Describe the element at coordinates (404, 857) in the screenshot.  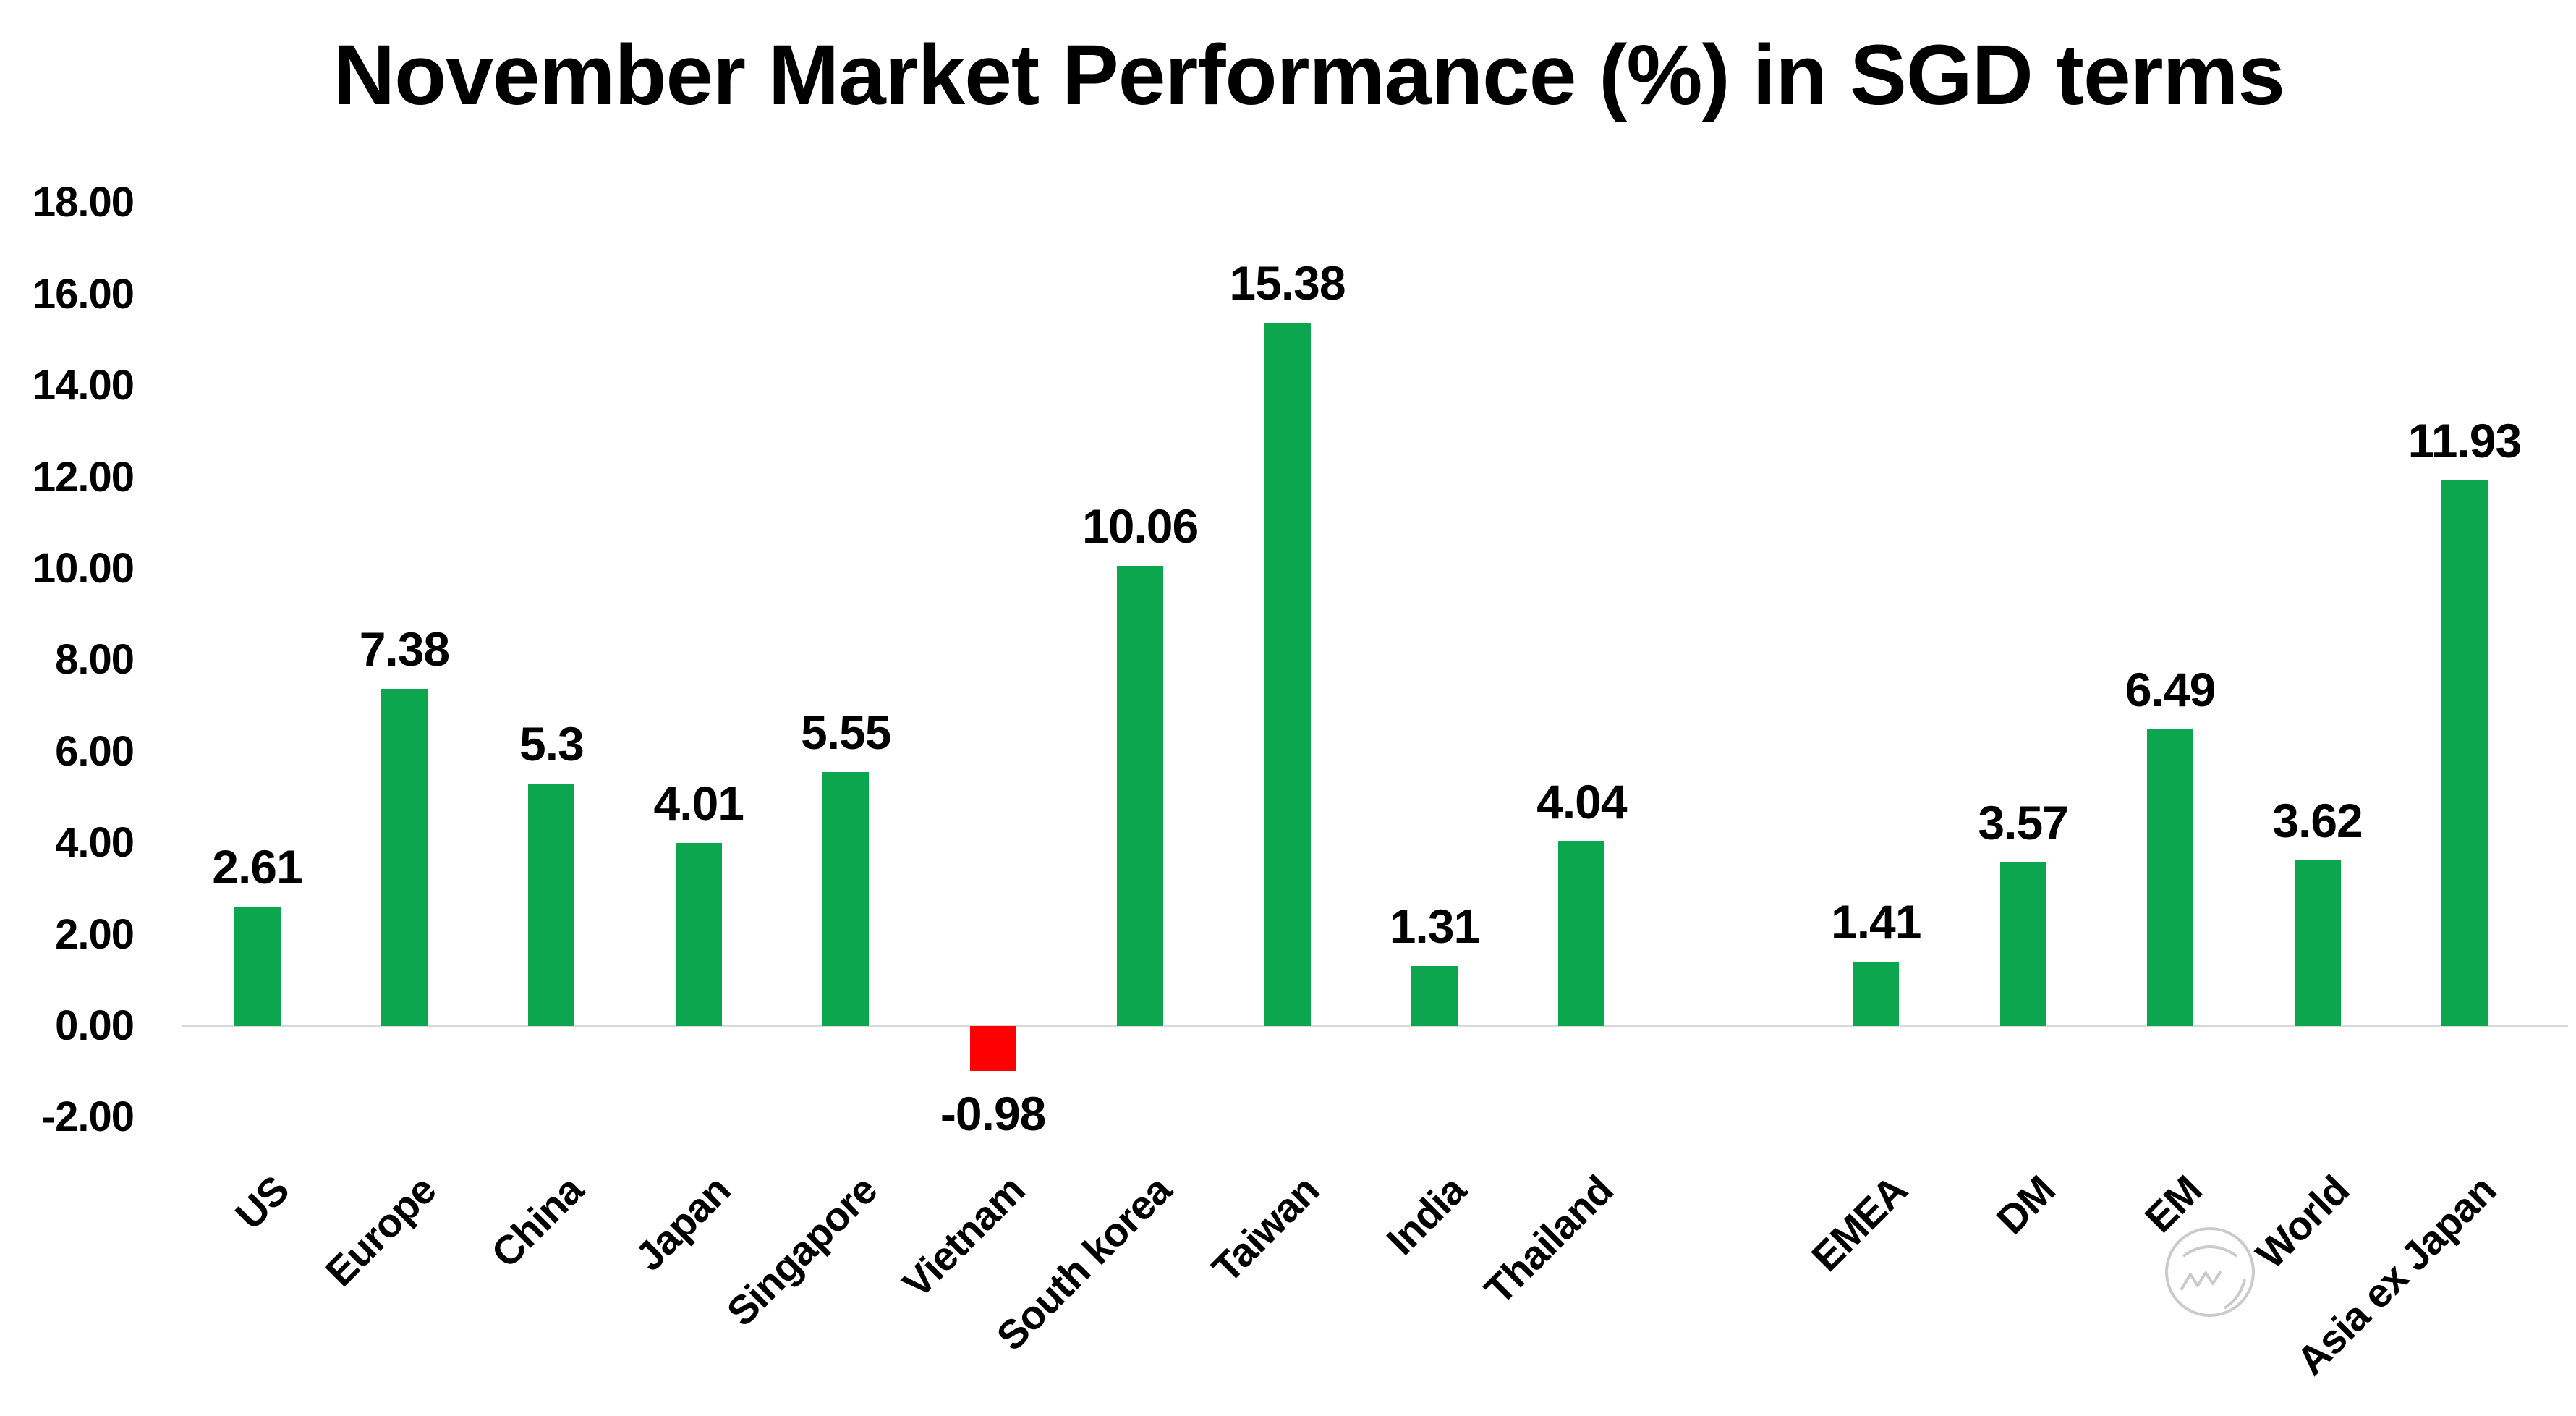
I see `bar-europe` at that location.